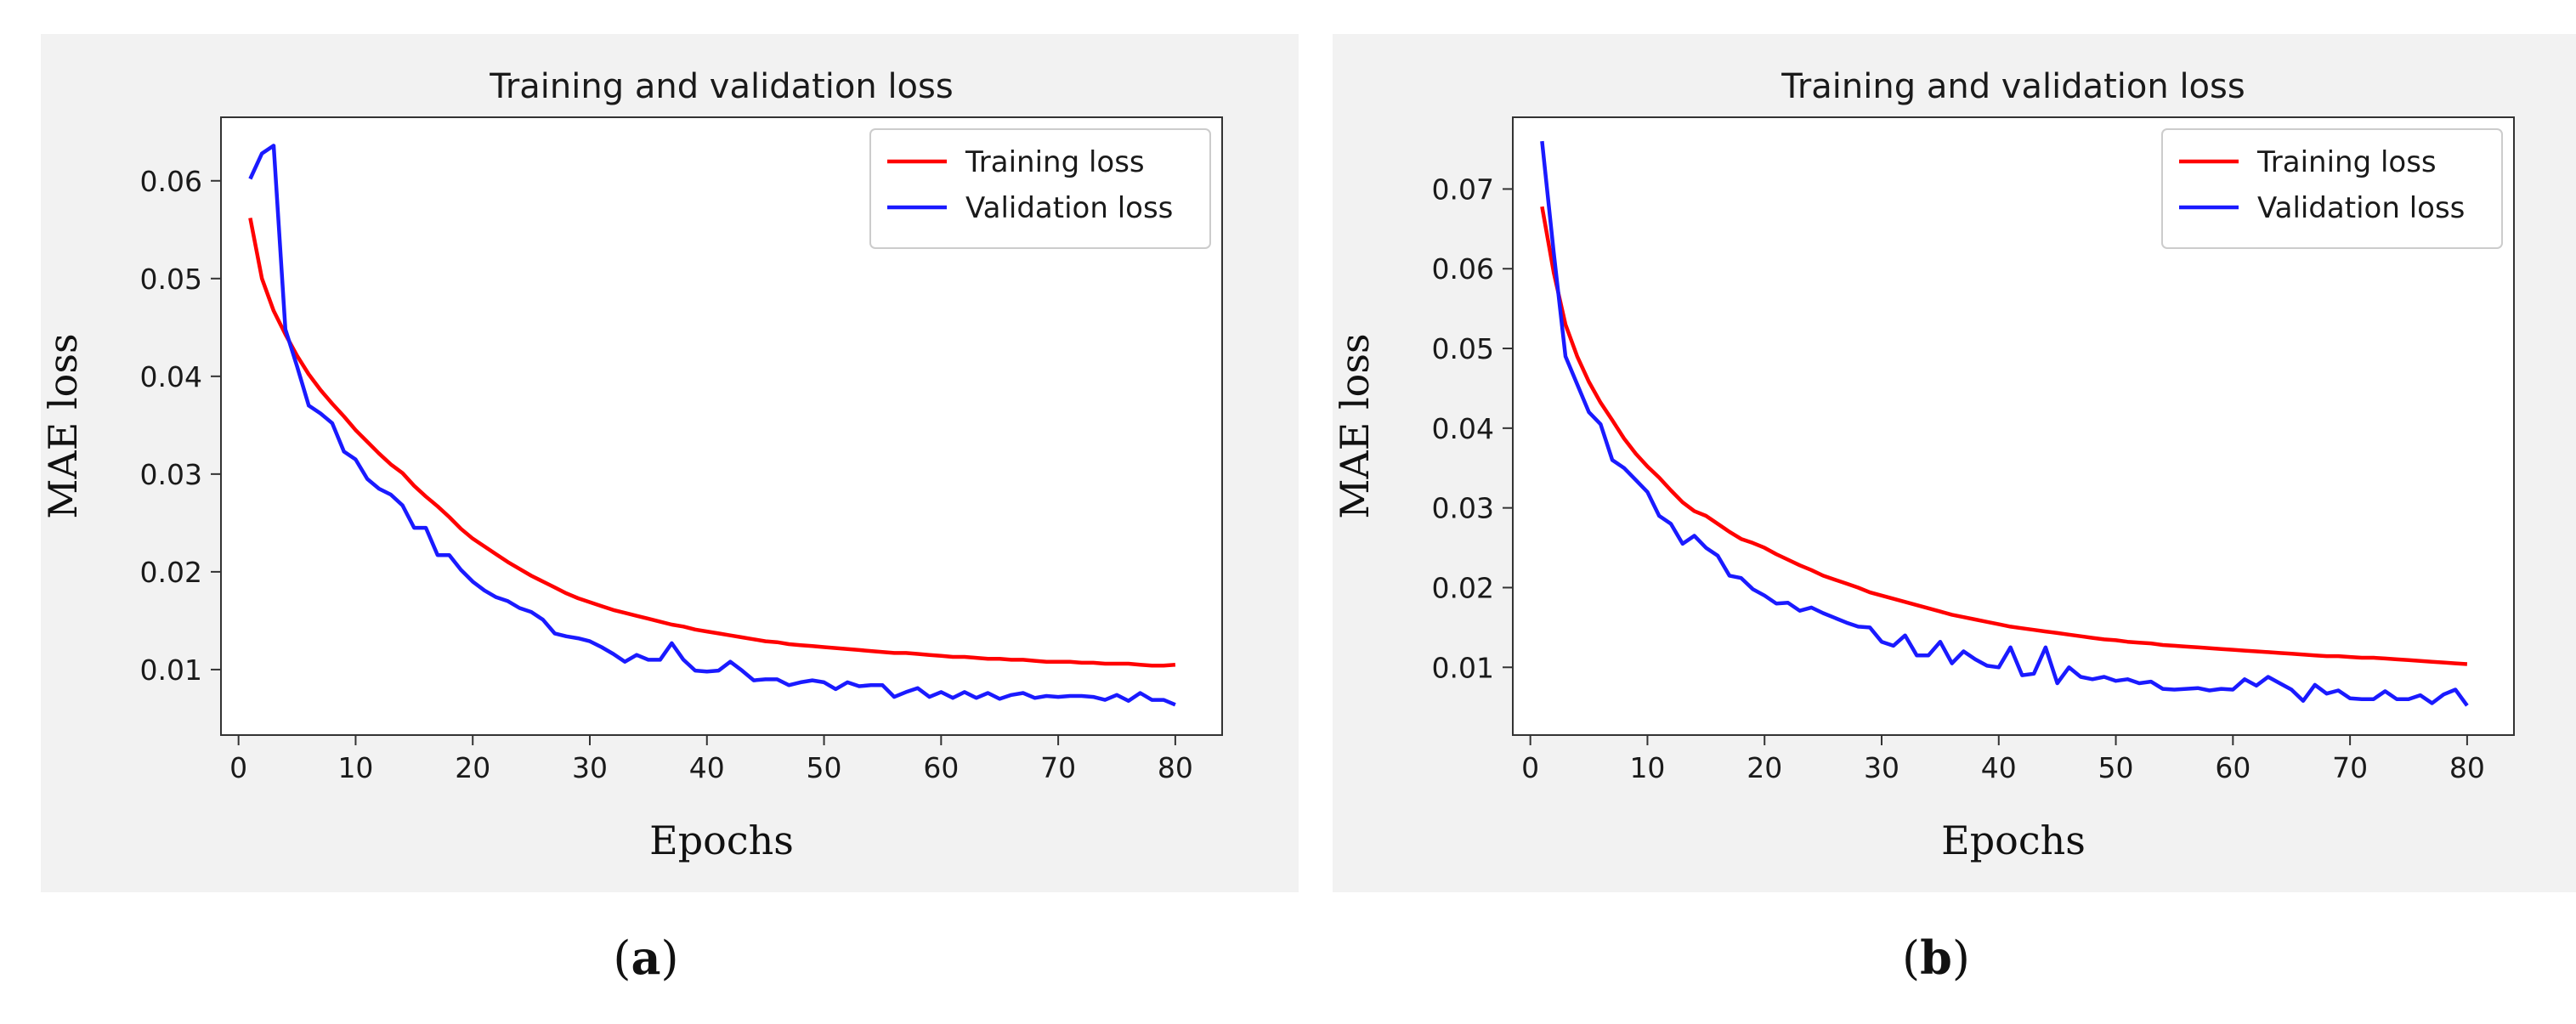  I want to click on caption-a: (a), so click(646, 958).